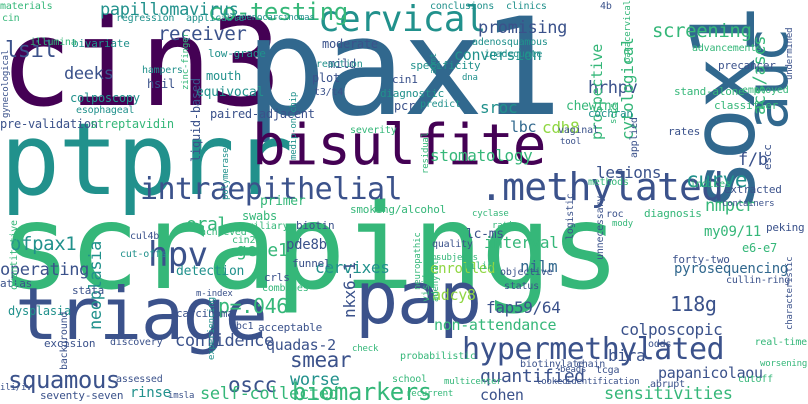  I want to click on cloud-word: indices, so click(710, 184).